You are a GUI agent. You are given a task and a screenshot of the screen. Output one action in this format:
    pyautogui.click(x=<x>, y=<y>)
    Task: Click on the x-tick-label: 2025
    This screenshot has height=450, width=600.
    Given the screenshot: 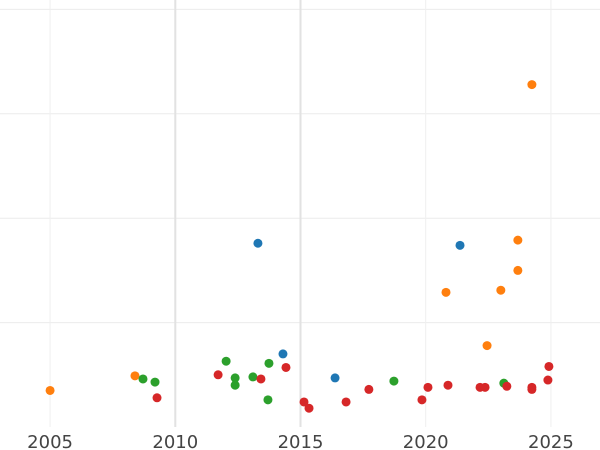 What is the action you would take?
    pyautogui.click(x=551, y=441)
    